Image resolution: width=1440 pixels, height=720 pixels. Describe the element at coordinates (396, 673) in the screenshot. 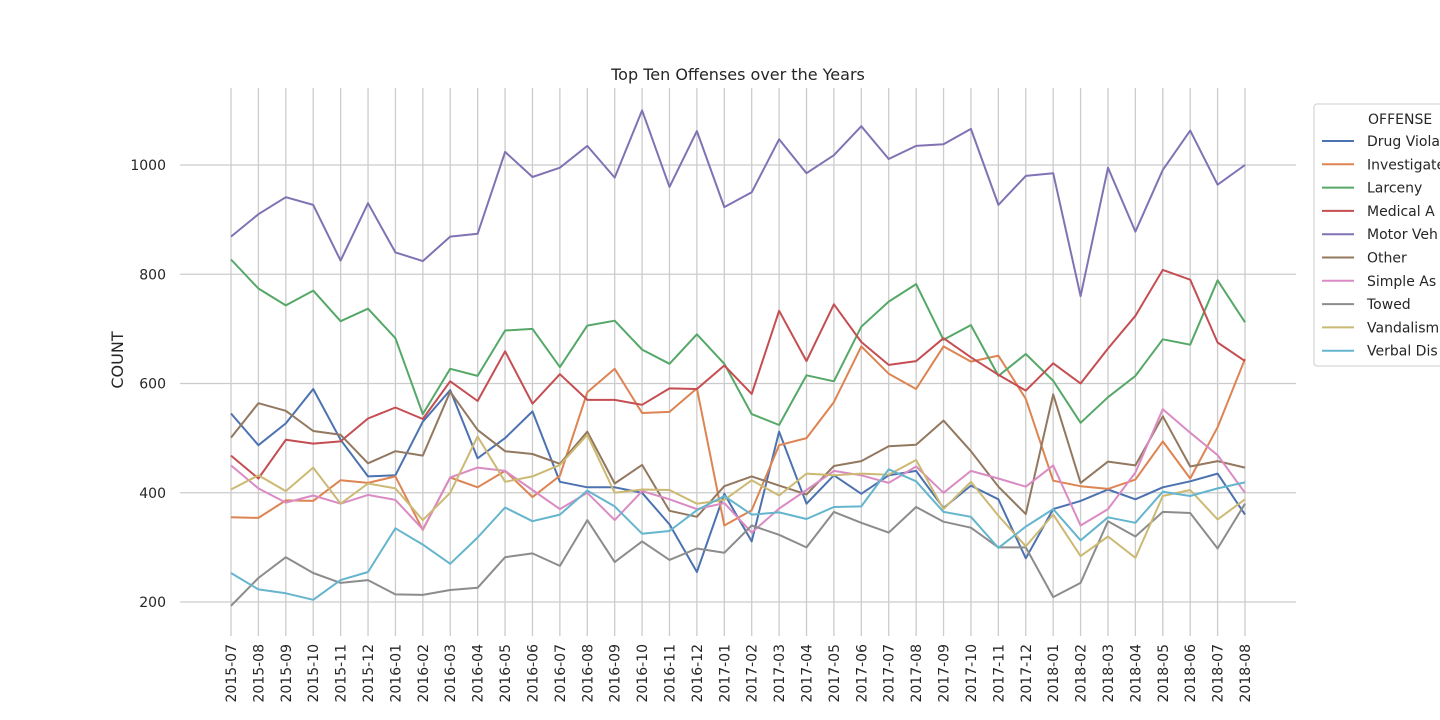

I see `x-tick-label: 2016-01` at that location.